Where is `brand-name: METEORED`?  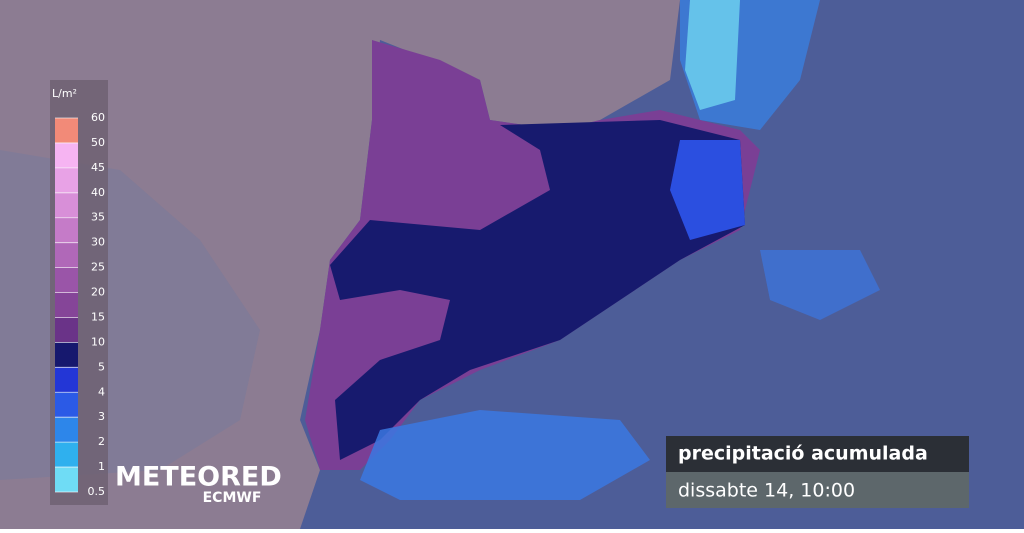
brand-name: METEORED is located at coordinates (198, 477).